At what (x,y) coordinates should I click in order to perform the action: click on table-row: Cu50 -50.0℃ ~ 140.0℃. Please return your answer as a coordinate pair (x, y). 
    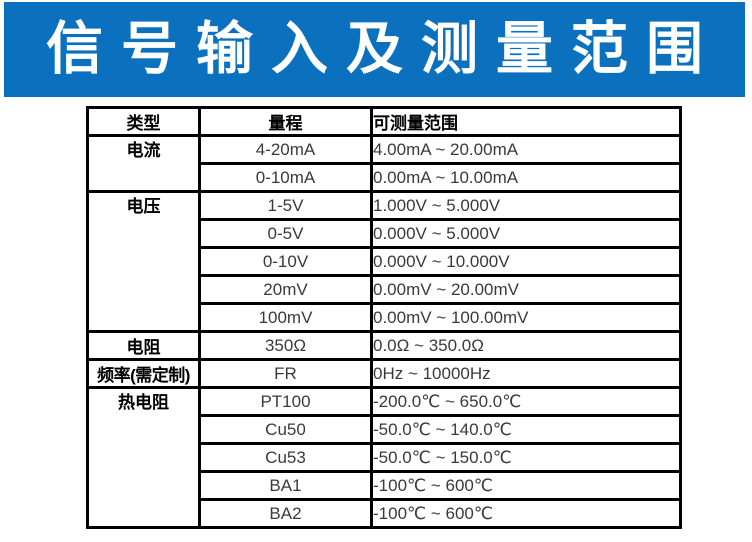
    Looking at the image, I should click on (385, 429).